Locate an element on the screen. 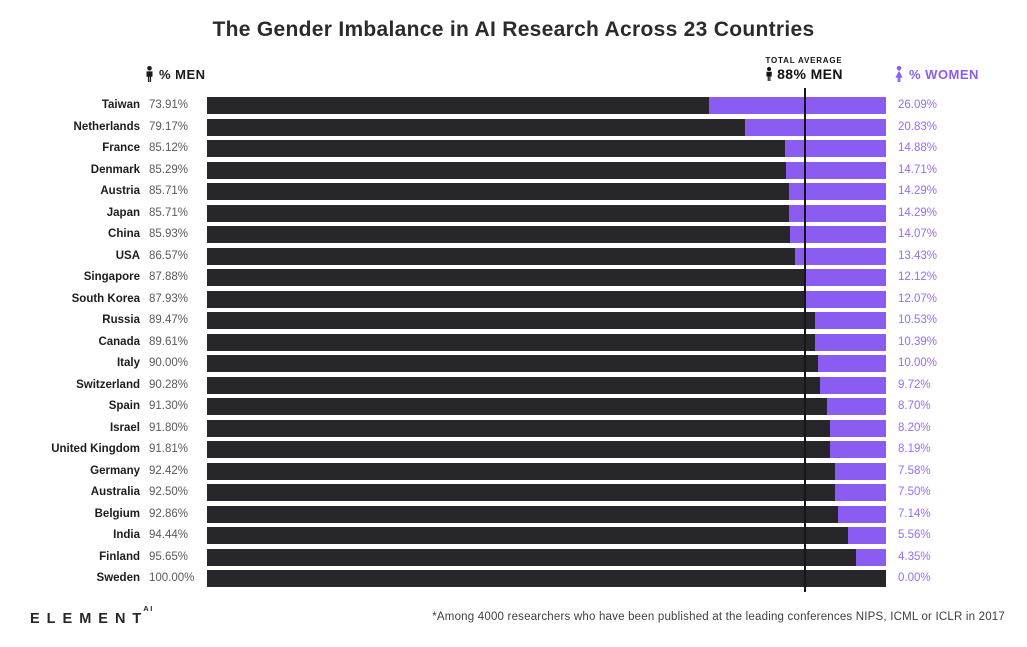 The width and height of the screenshot is (1027, 647). table-row: China 85.93% 14.07% is located at coordinates (513, 236).